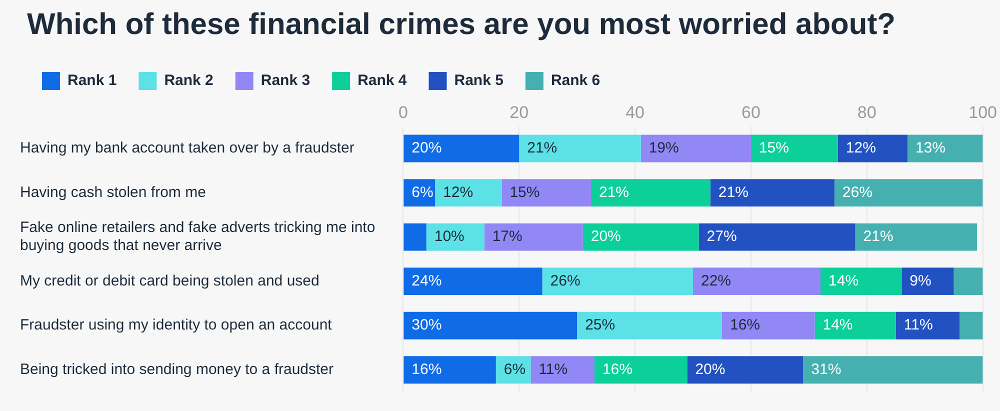  What do you see at coordinates (663, 148) in the screenshot?
I see `data-label: 19%` at bounding box center [663, 148].